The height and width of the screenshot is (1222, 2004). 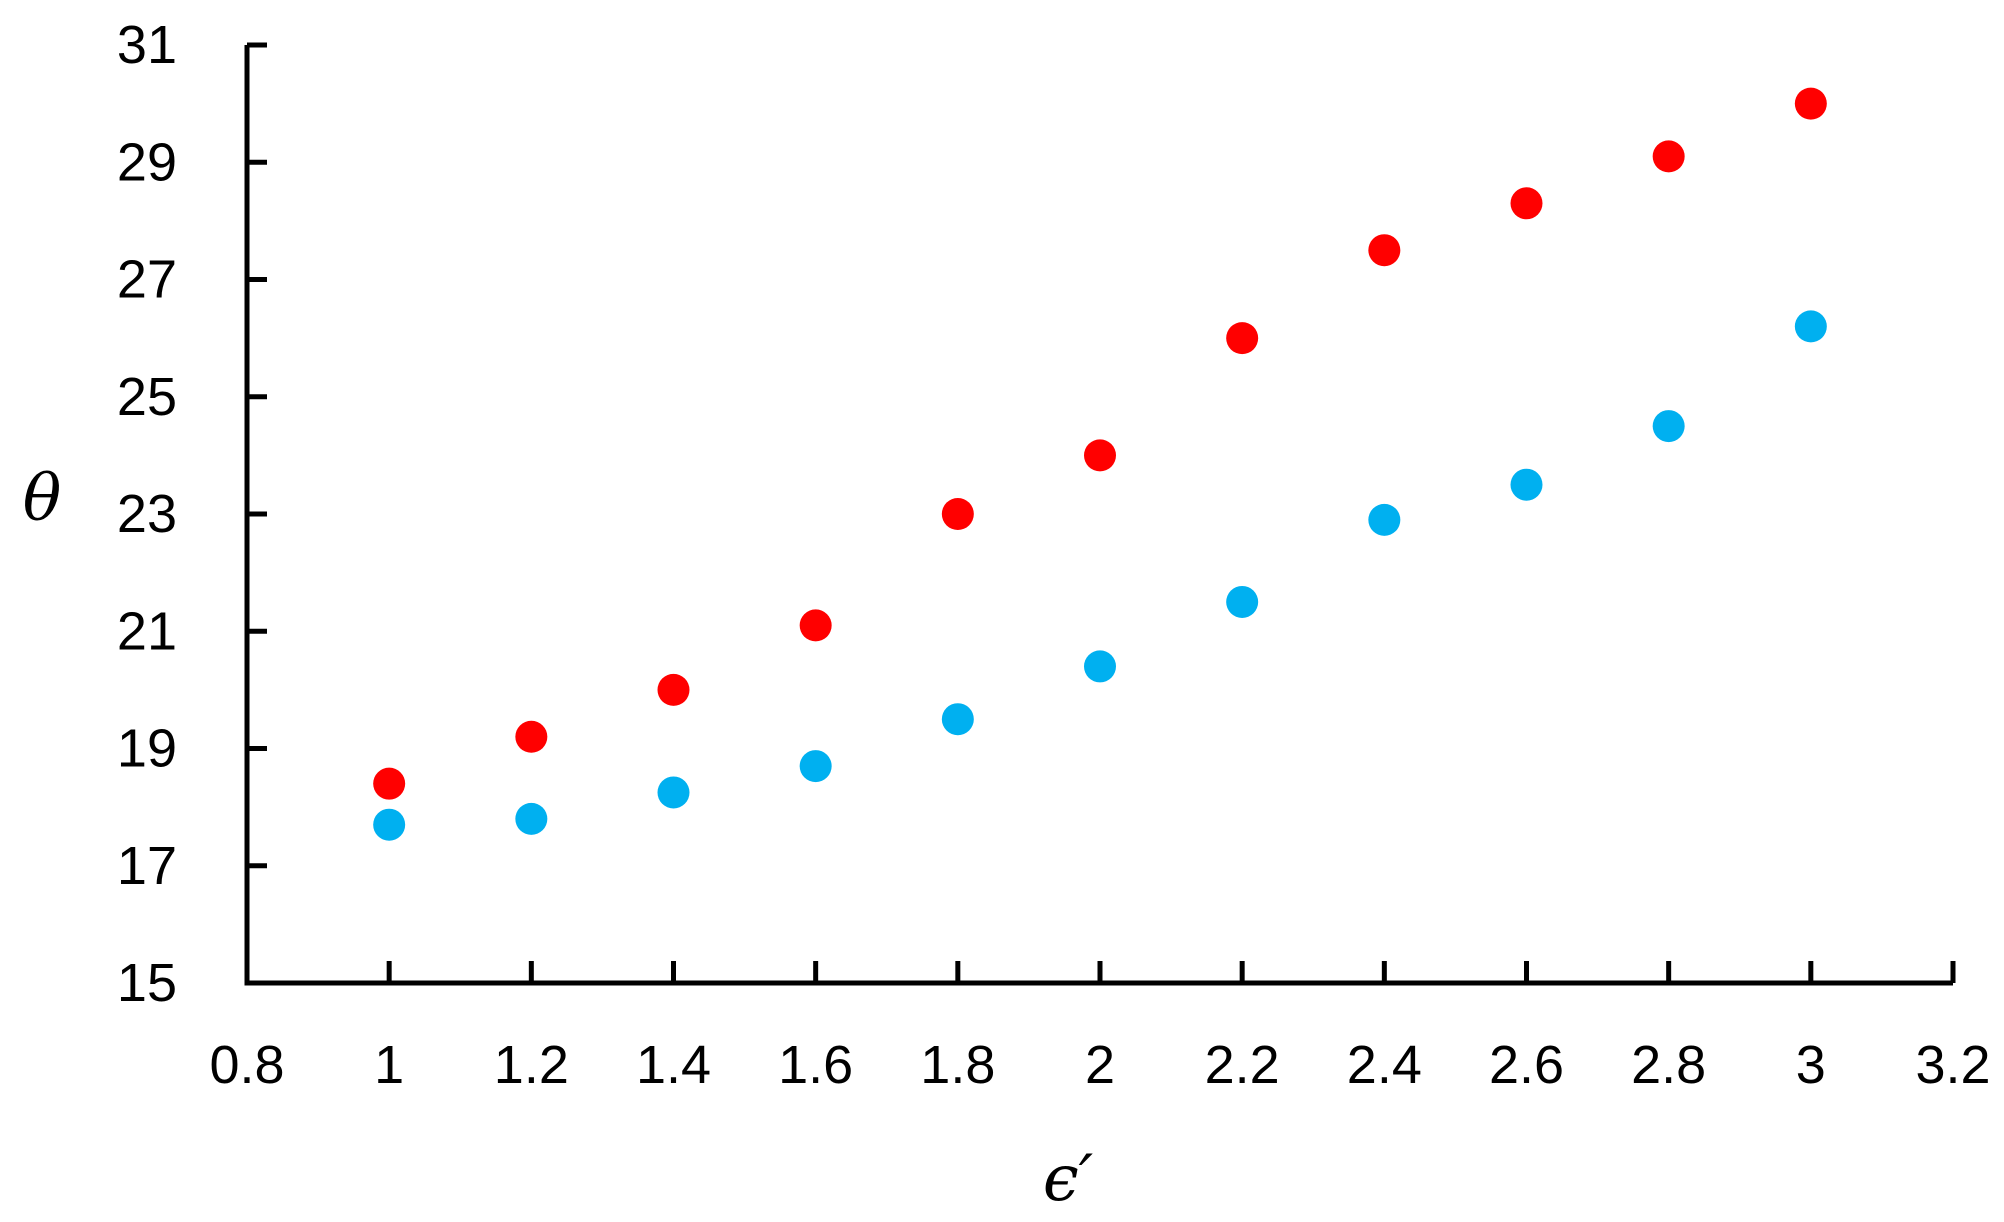 I want to click on x-ticks: 0.8 1 1.2 1.4 1.6 1.8 2 2.2 2.4 2.6 2.8 3 3.2, so click(x=1100, y=1028).